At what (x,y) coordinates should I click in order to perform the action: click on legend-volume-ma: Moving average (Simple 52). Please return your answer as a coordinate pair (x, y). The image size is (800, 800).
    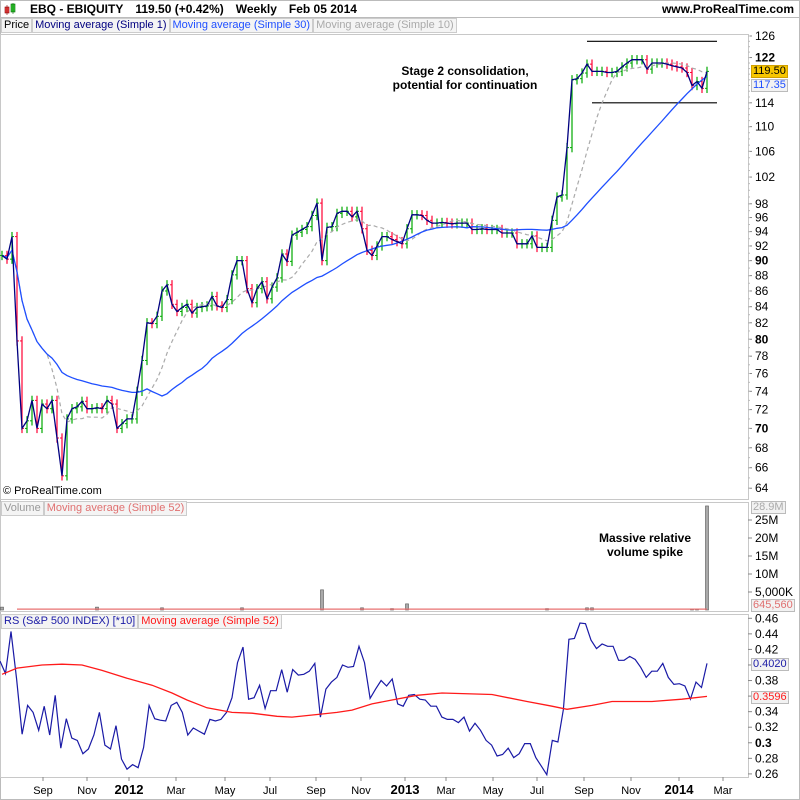
    Looking at the image, I should click on (115, 508).